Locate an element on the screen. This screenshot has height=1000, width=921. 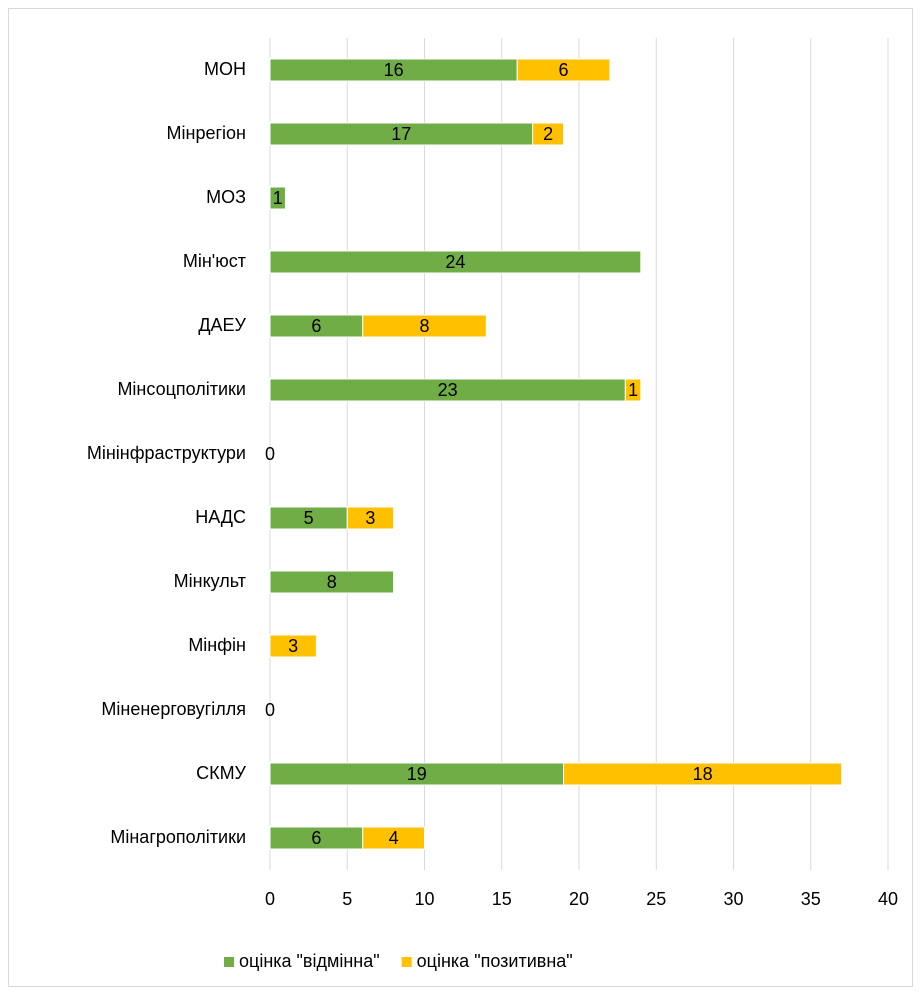
data-label: 5 is located at coordinates (309, 518).